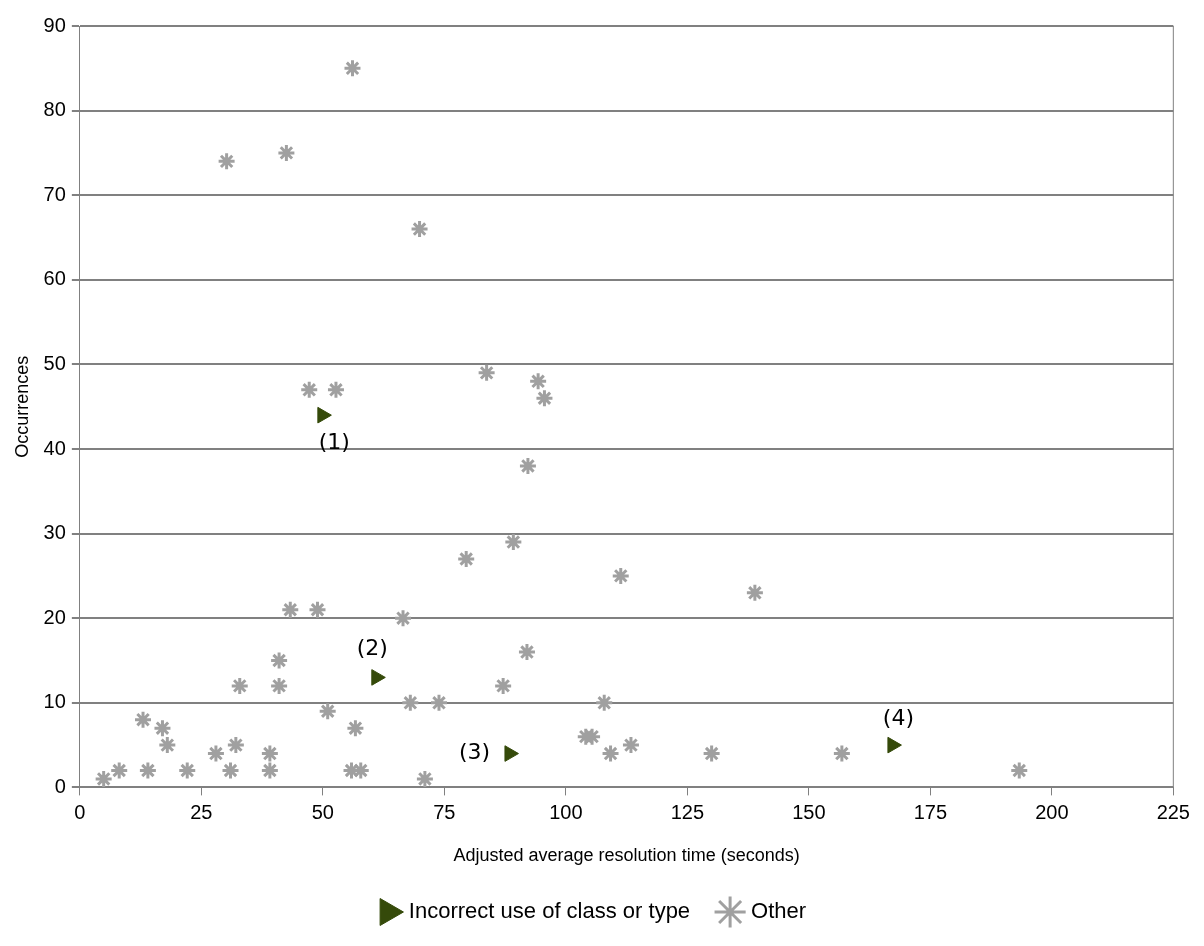 This screenshot has height=946, width=1204. Describe the element at coordinates (60, 785) in the screenshot. I see `y-tick-label: 0` at that location.